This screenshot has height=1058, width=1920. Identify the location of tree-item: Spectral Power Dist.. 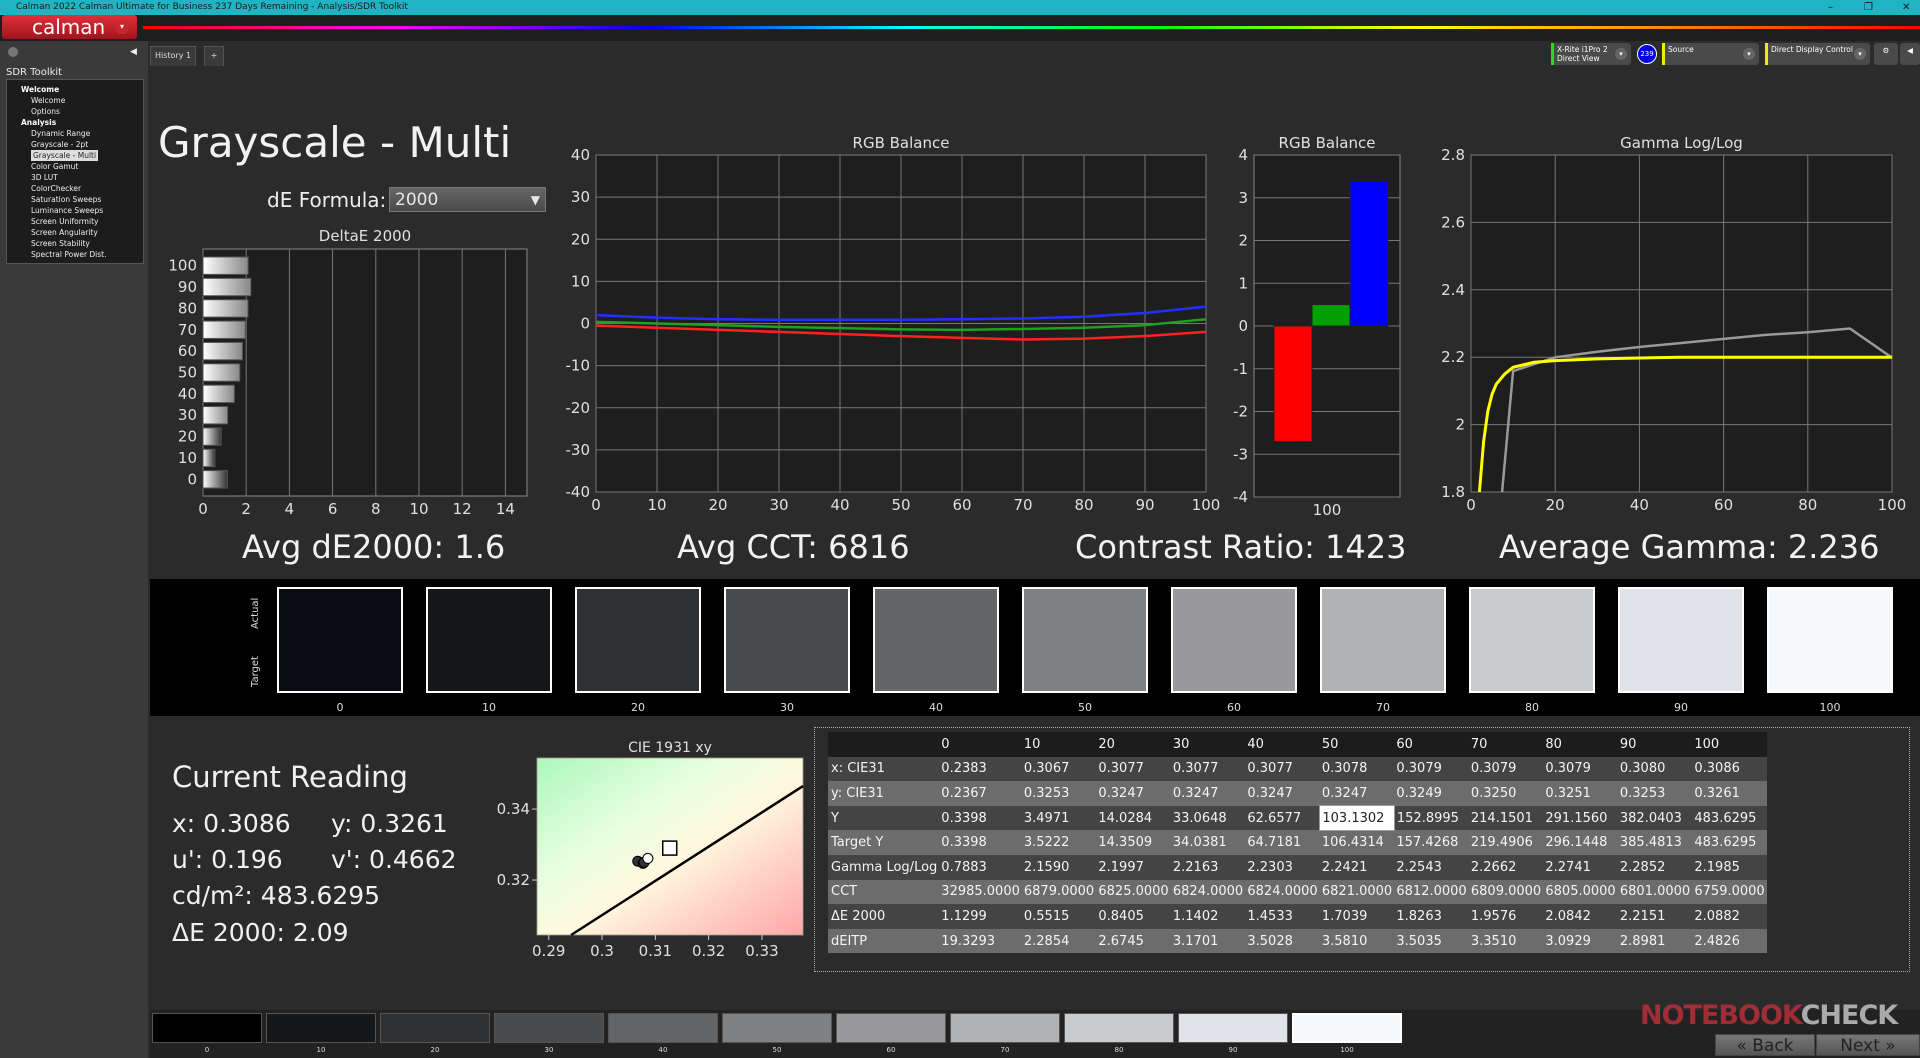
(82, 254).